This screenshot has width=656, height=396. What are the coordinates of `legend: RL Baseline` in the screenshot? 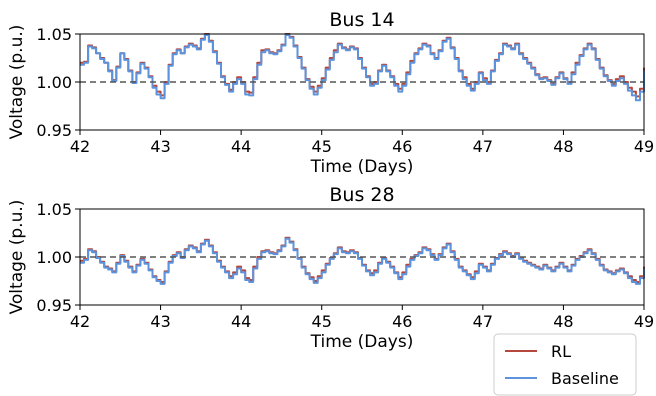 It's located at (565, 364).